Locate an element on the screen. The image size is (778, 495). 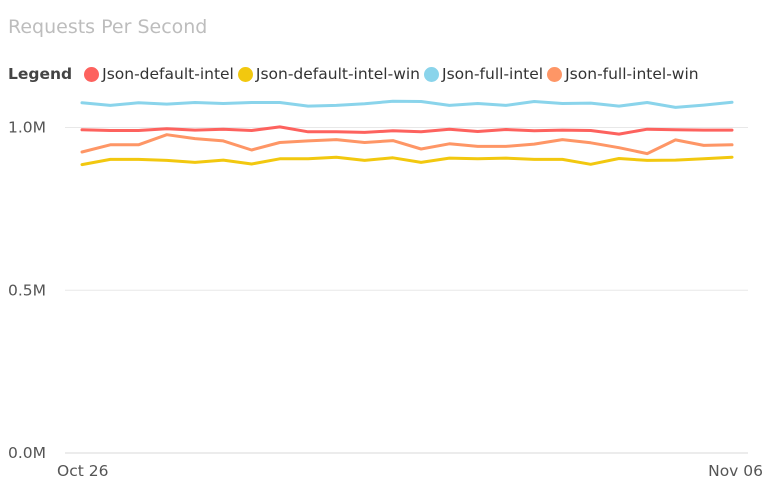
x-tick-label: Oct 26 is located at coordinates (82, 471).